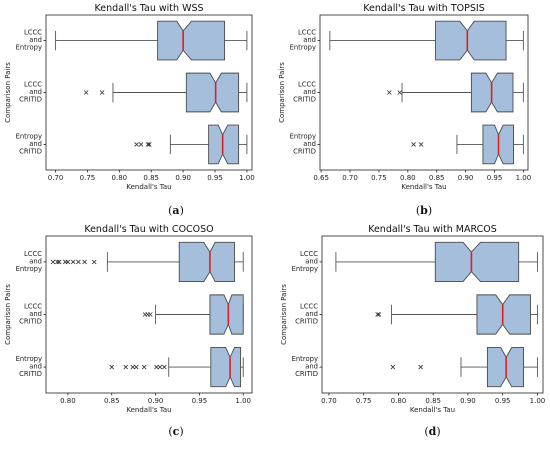  I want to click on panel-c-caption: (c), so click(175, 431).